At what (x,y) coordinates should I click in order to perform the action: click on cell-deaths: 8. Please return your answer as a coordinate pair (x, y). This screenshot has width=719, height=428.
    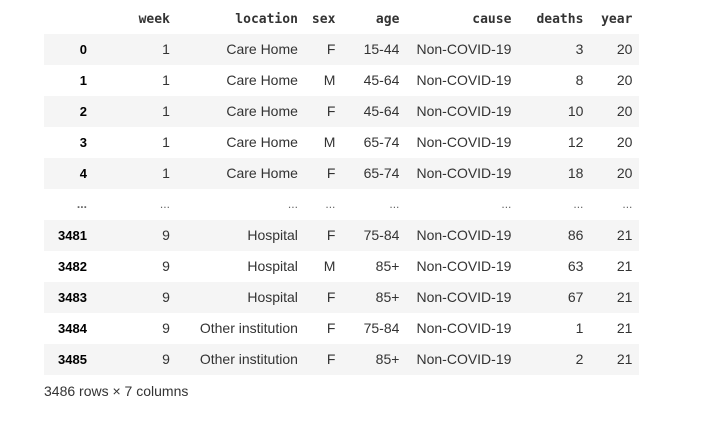
    Looking at the image, I should click on (579, 80).